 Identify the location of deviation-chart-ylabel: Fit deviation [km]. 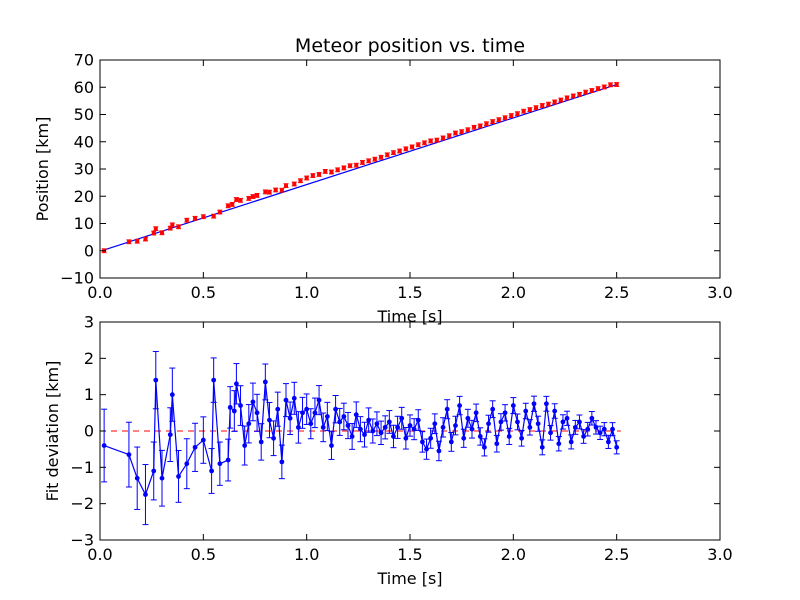
(52, 431).